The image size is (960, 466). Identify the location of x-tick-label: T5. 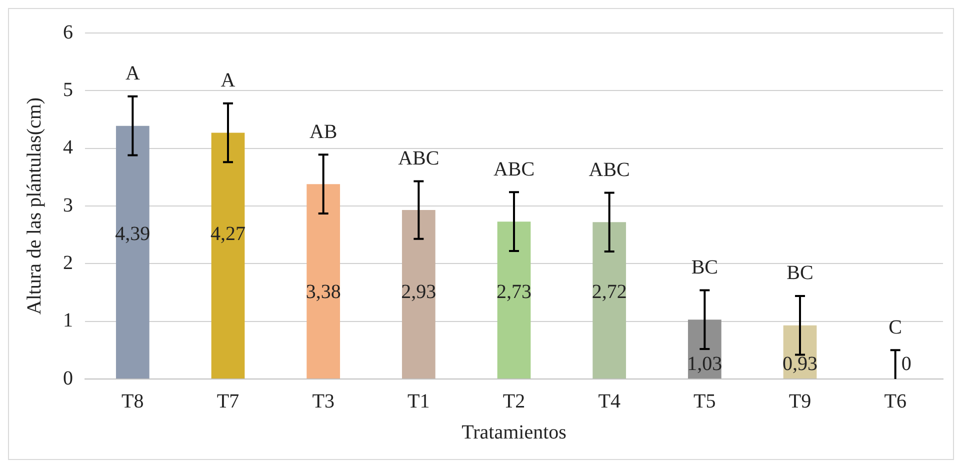
(705, 401).